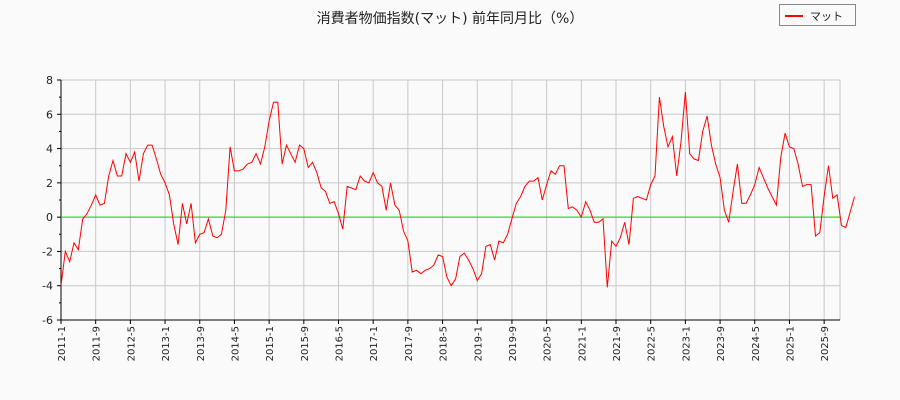 The width and height of the screenshot is (900, 400). Describe the element at coordinates (305, 343) in the screenshot. I see `x-tick-label: 2015-9` at that location.